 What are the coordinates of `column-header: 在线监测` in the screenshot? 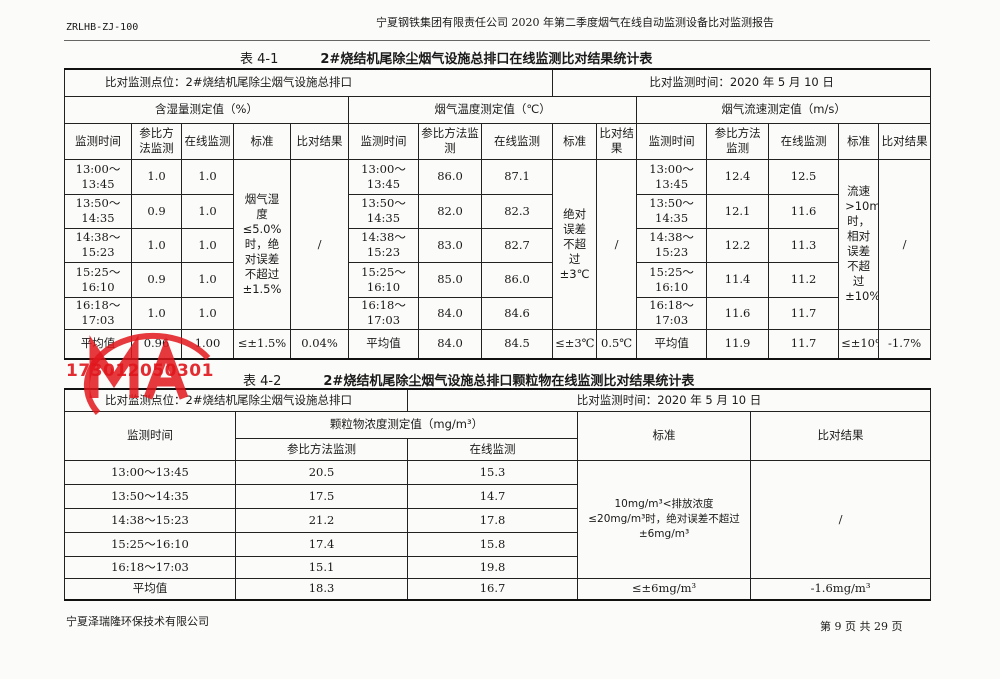 It's located at (207, 141).